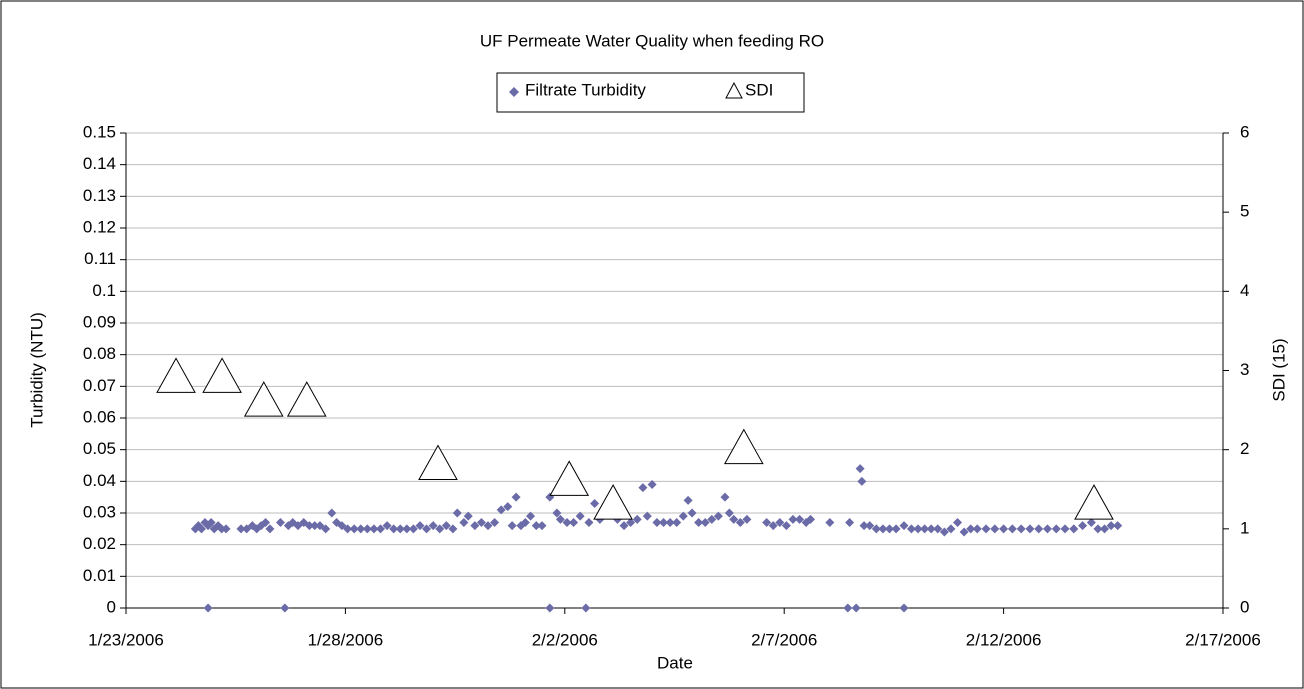 The width and height of the screenshot is (1304, 689). I want to click on legend-marker, so click(734, 90).